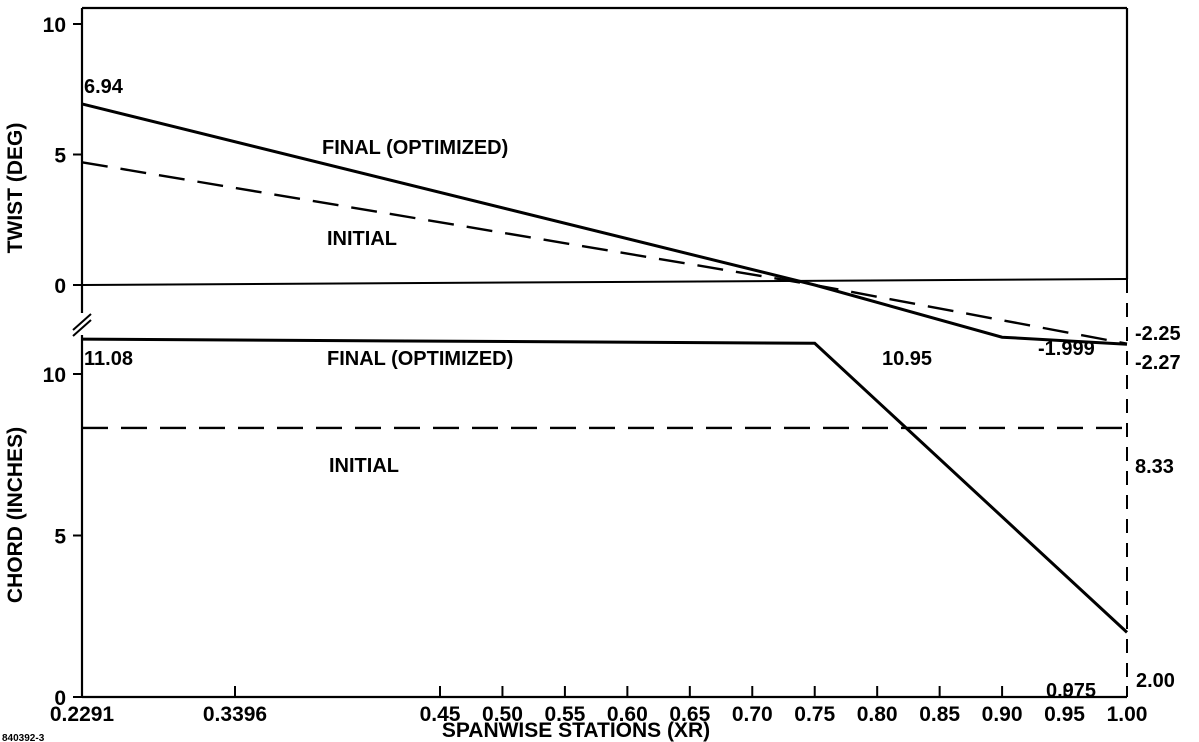 The height and width of the screenshot is (742, 1199). I want to click on chord-value-label: 0.975, so click(1071, 691).